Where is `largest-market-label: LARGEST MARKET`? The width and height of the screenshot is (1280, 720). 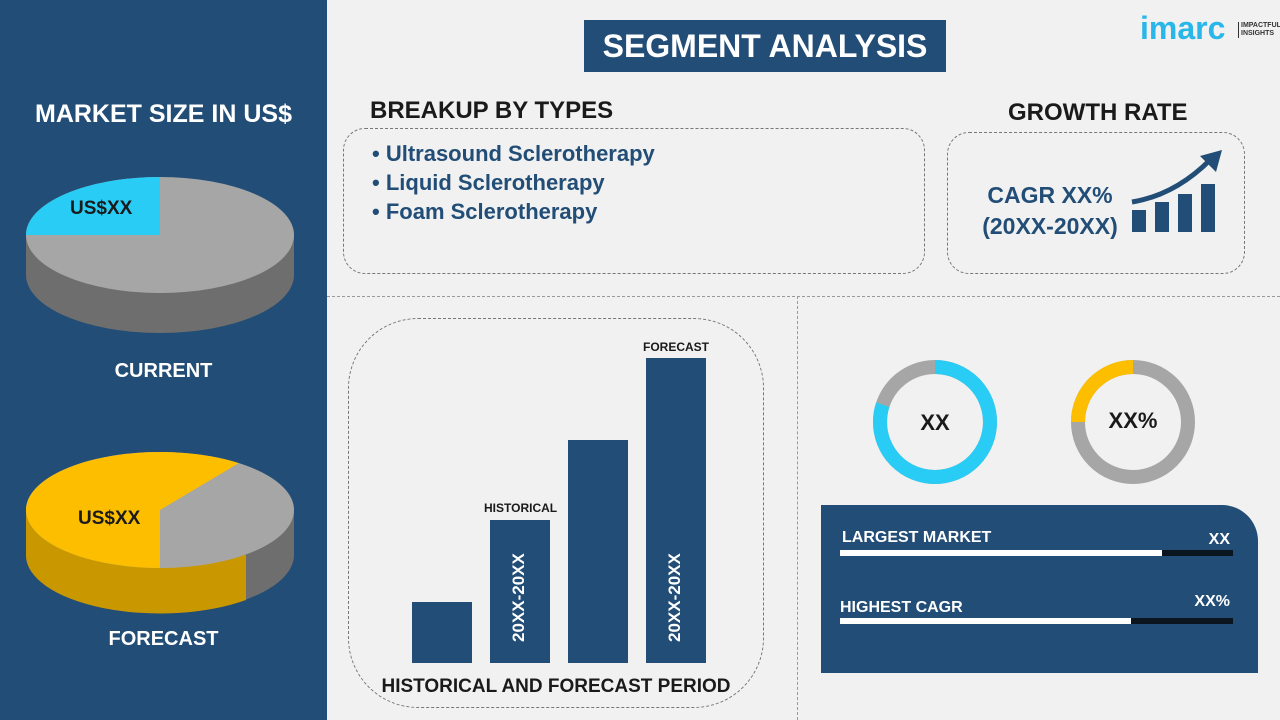
largest-market-label: LARGEST MARKET is located at coordinates (917, 537).